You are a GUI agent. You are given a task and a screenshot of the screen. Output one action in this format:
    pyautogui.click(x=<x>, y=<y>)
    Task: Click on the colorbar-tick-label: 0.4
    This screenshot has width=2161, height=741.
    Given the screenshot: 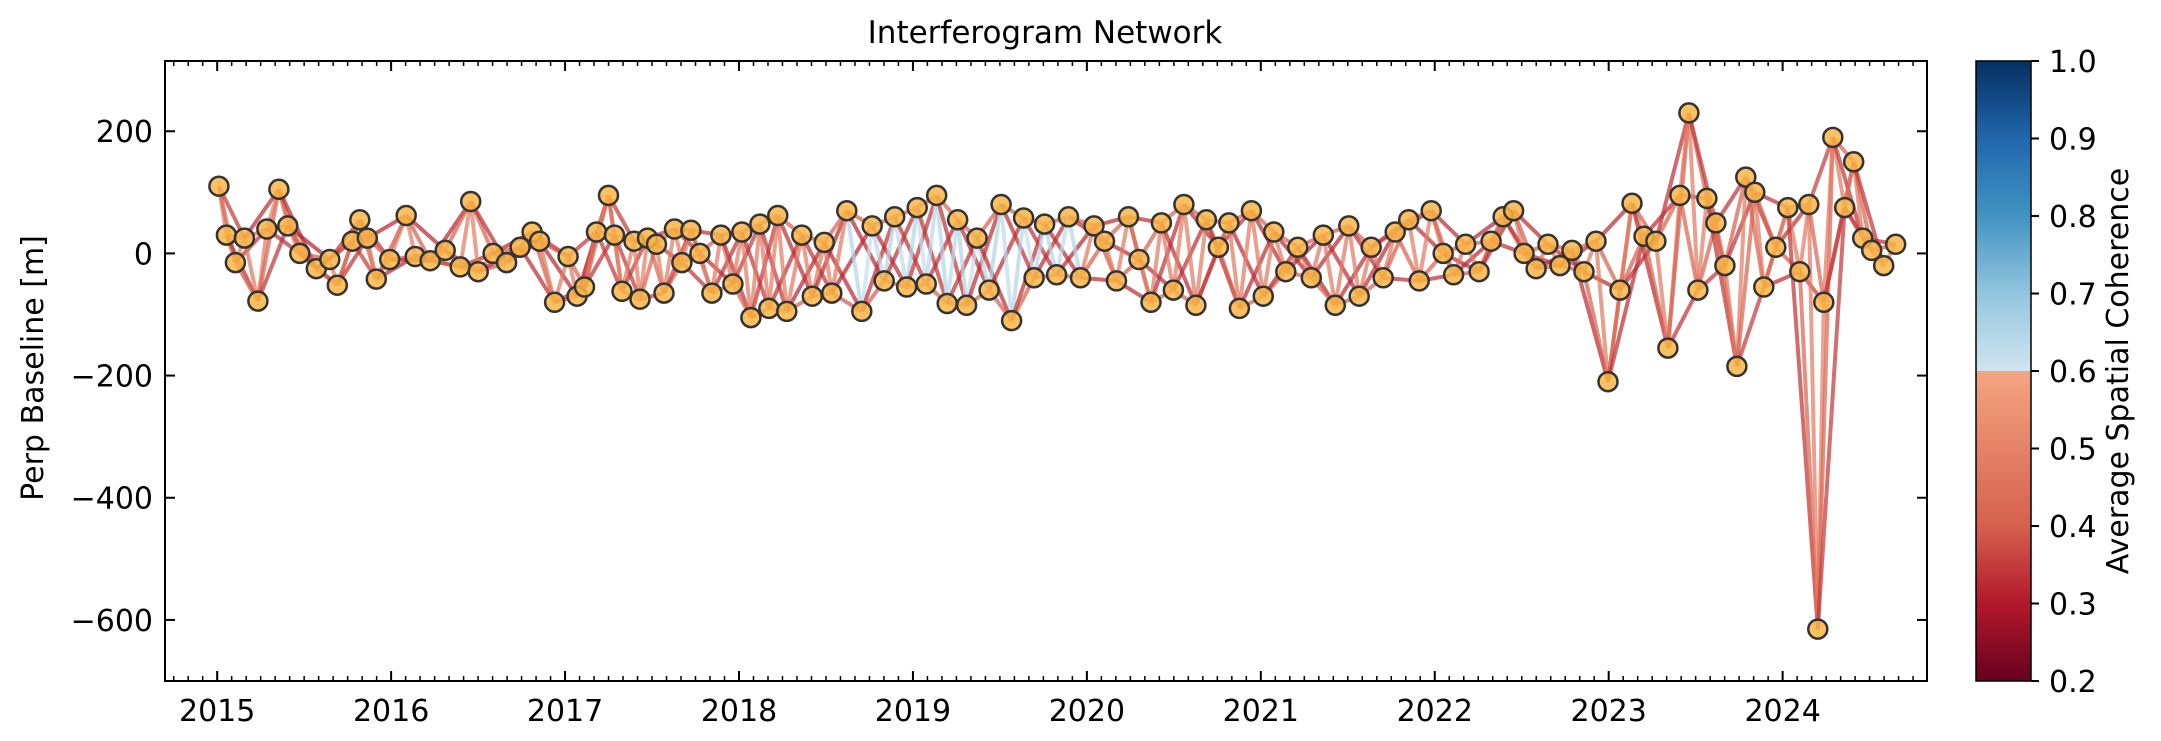 What is the action you would take?
    pyautogui.click(x=2073, y=527)
    